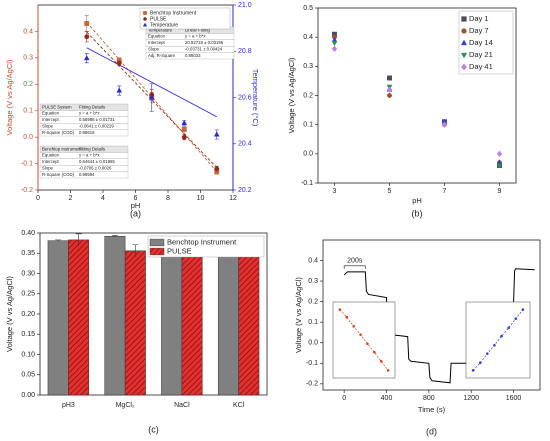  What do you see at coordinates (500, 191) in the screenshot?
I see `x-tick-label: 9` at bounding box center [500, 191].